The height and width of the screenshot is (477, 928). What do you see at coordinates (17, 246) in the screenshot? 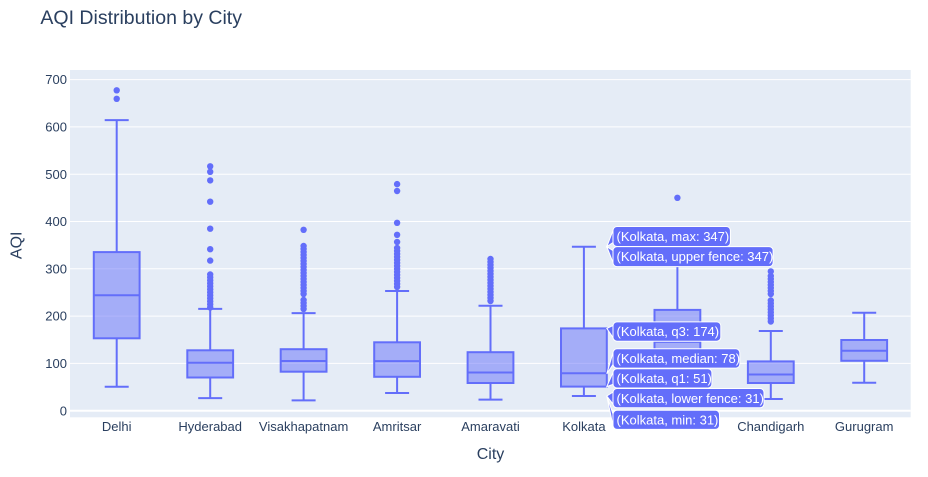
I see `svg-text: AQI` at bounding box center [17, 246].